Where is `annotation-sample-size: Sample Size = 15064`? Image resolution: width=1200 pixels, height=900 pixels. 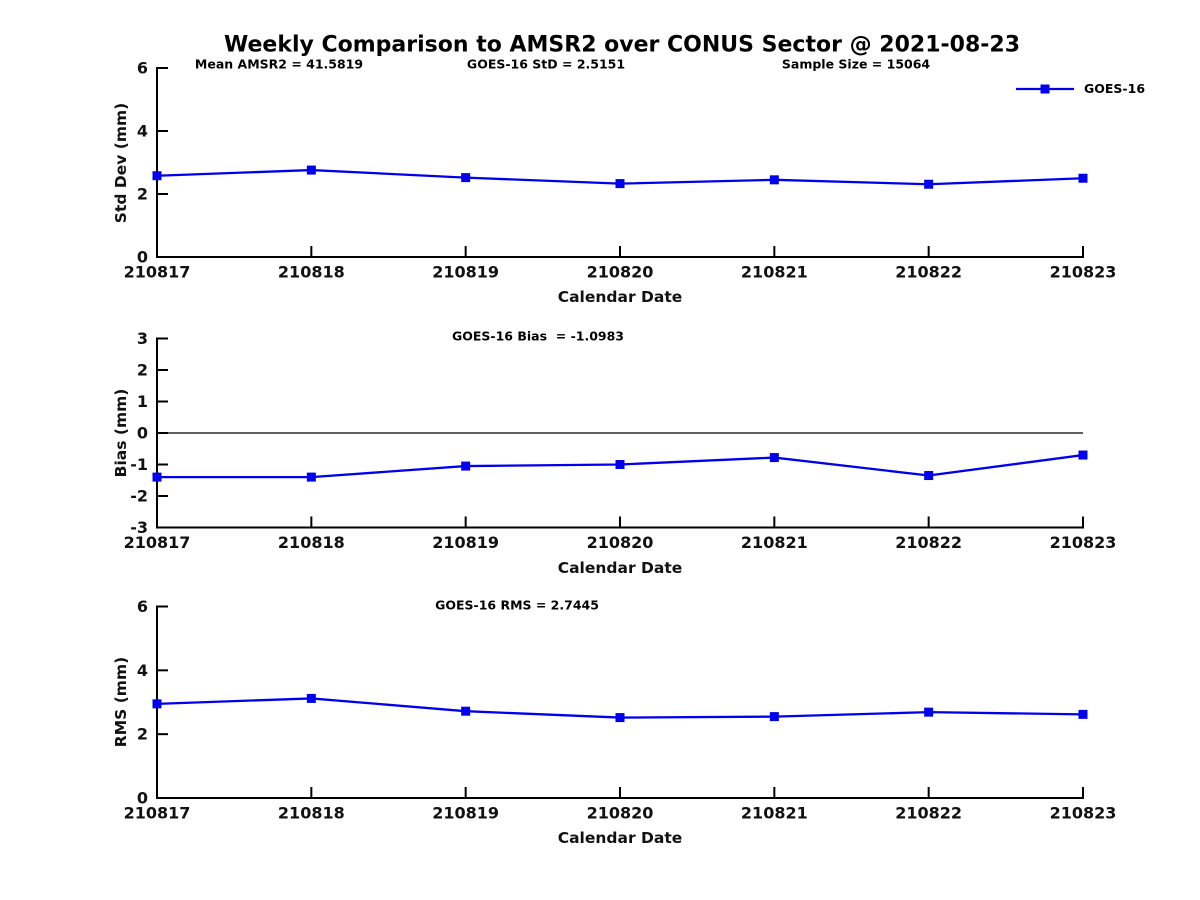
annotation-sample-size: Sample Size = 15064 is located at coordinates (856, 64).